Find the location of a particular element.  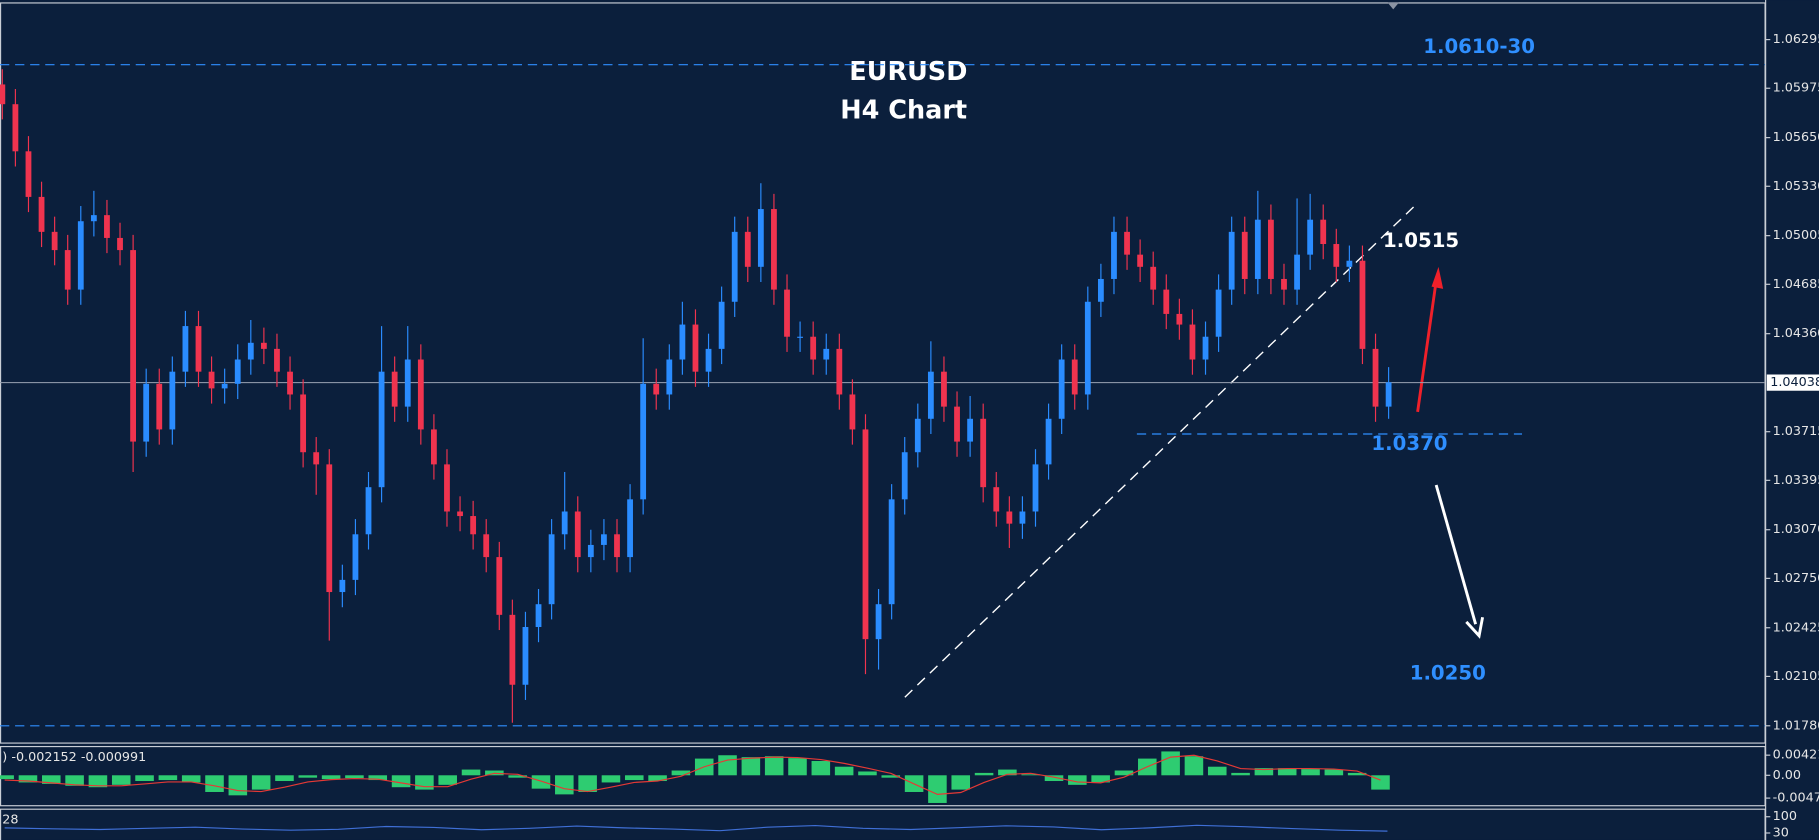

y-tick-label: 1.01780 is located at coordinates (1796, 725).